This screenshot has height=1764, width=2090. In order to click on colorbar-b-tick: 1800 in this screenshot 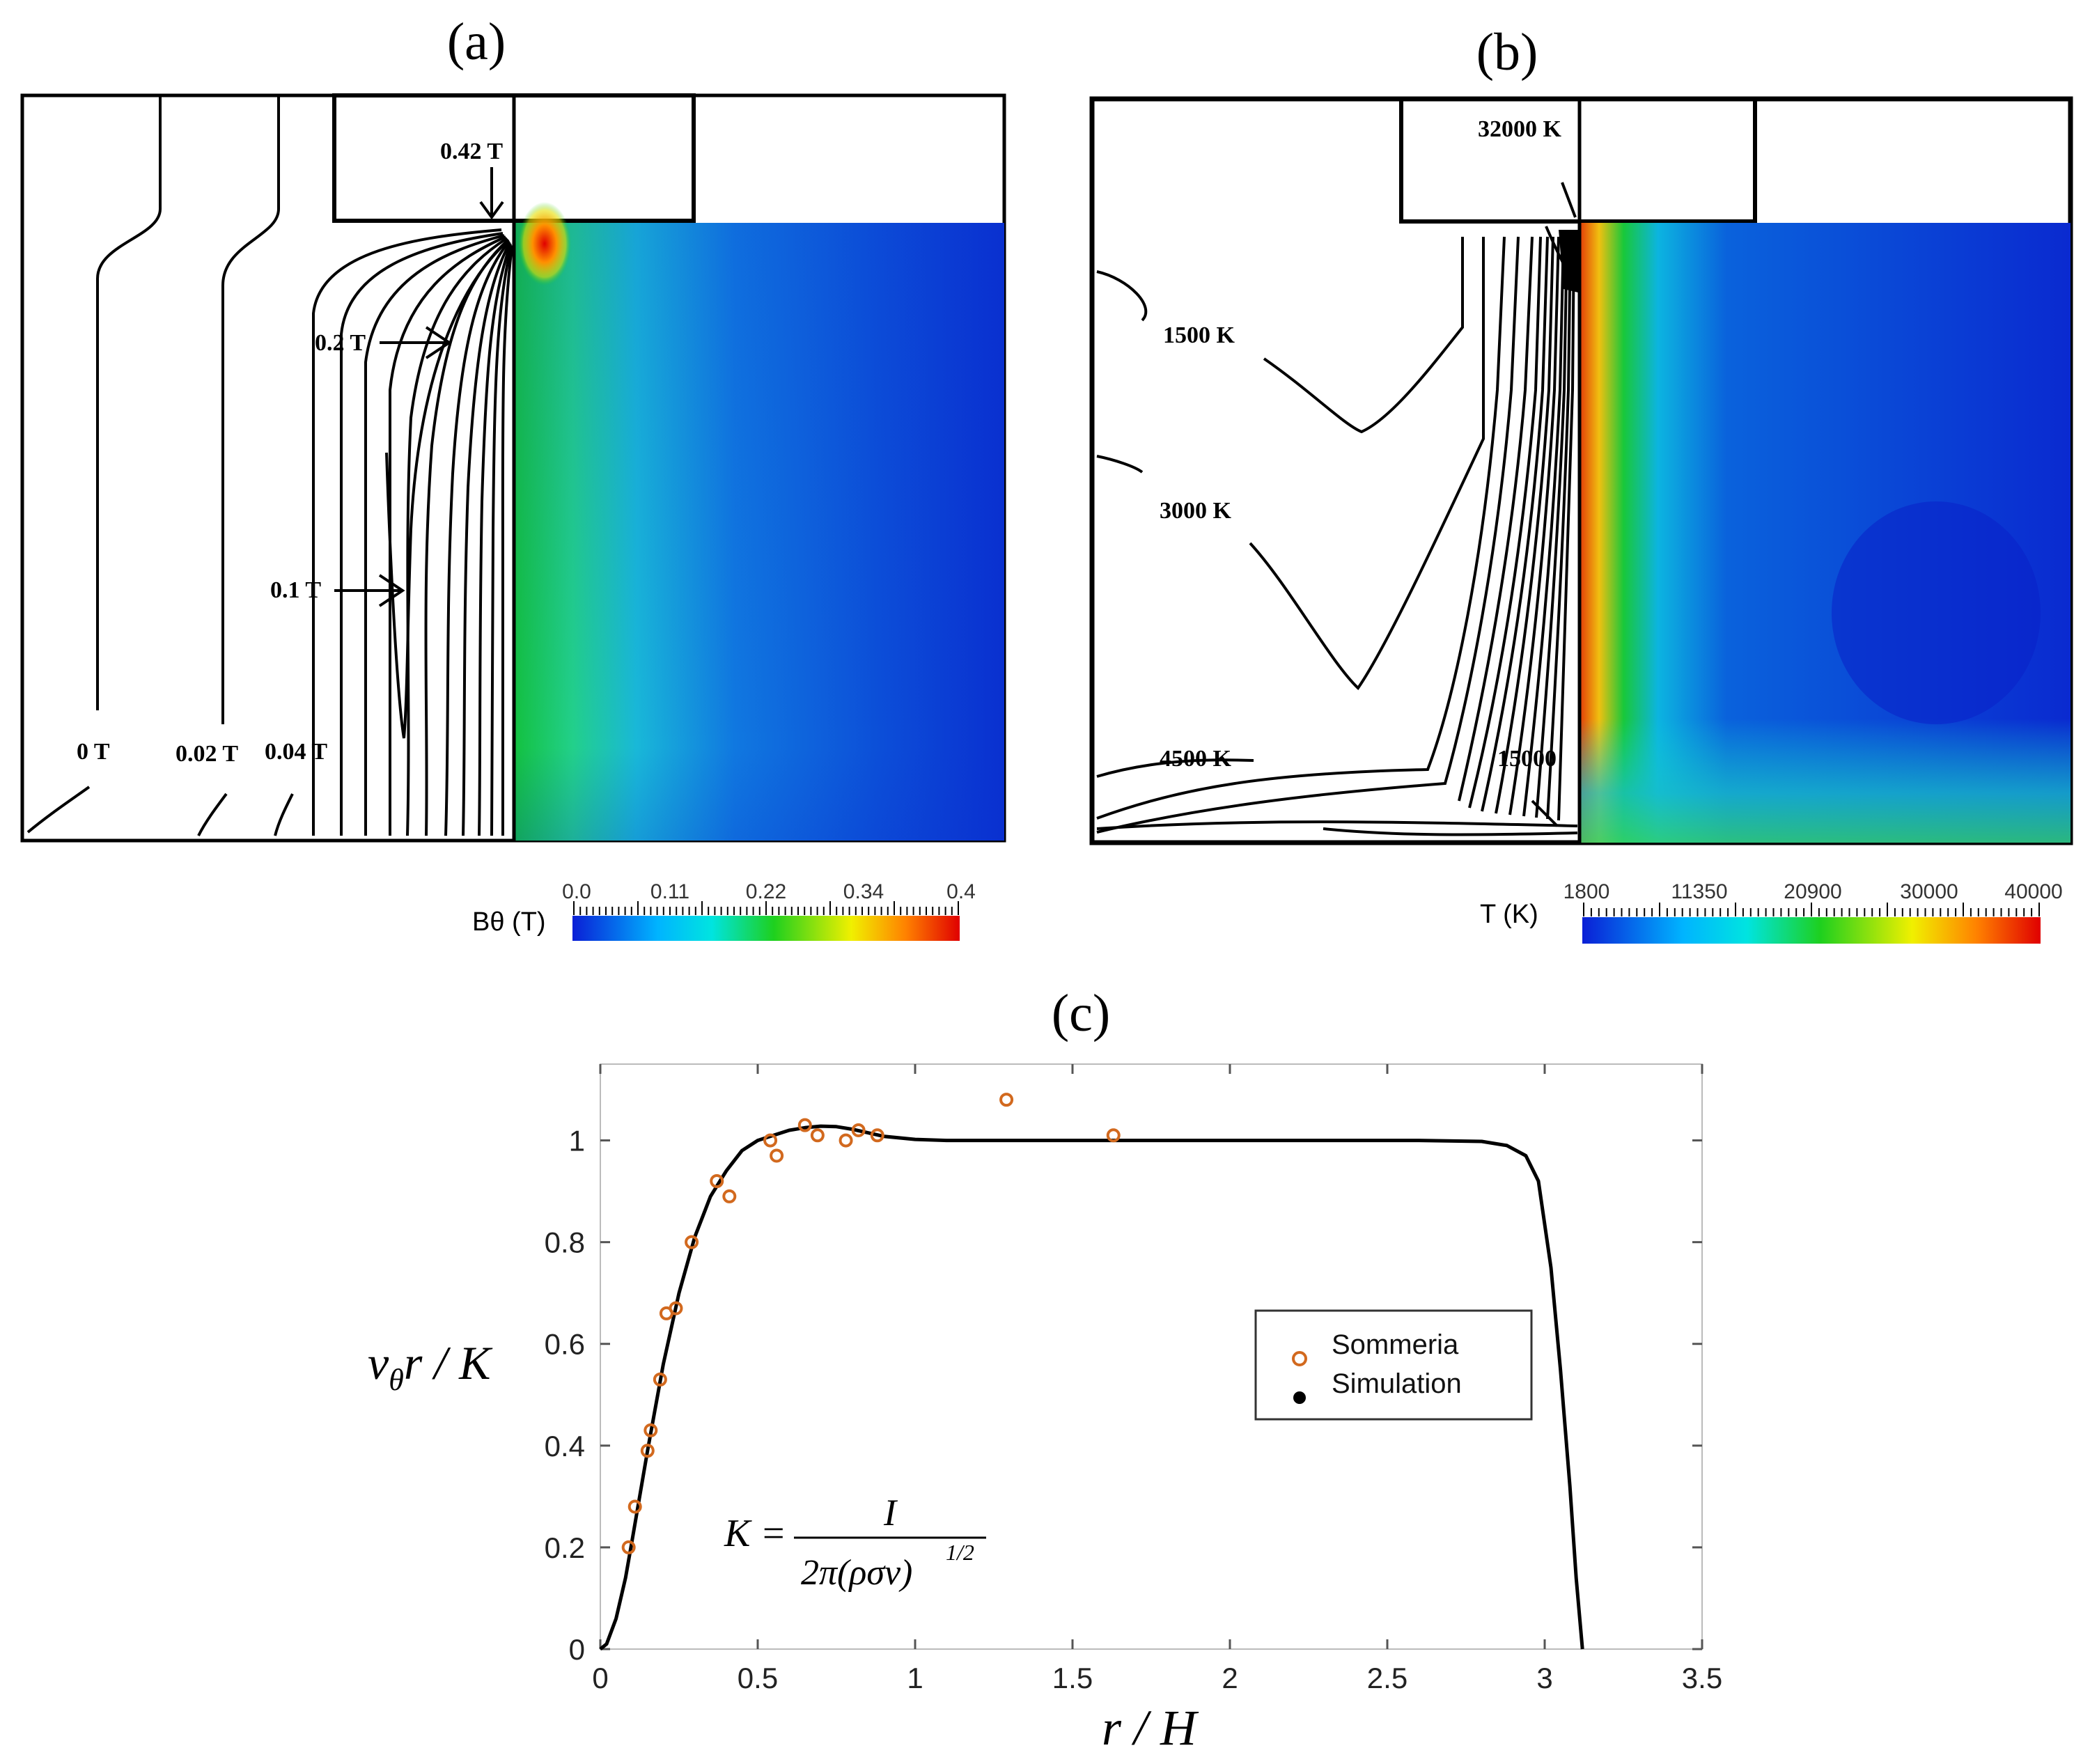, I will do `click(1587, 891)`.